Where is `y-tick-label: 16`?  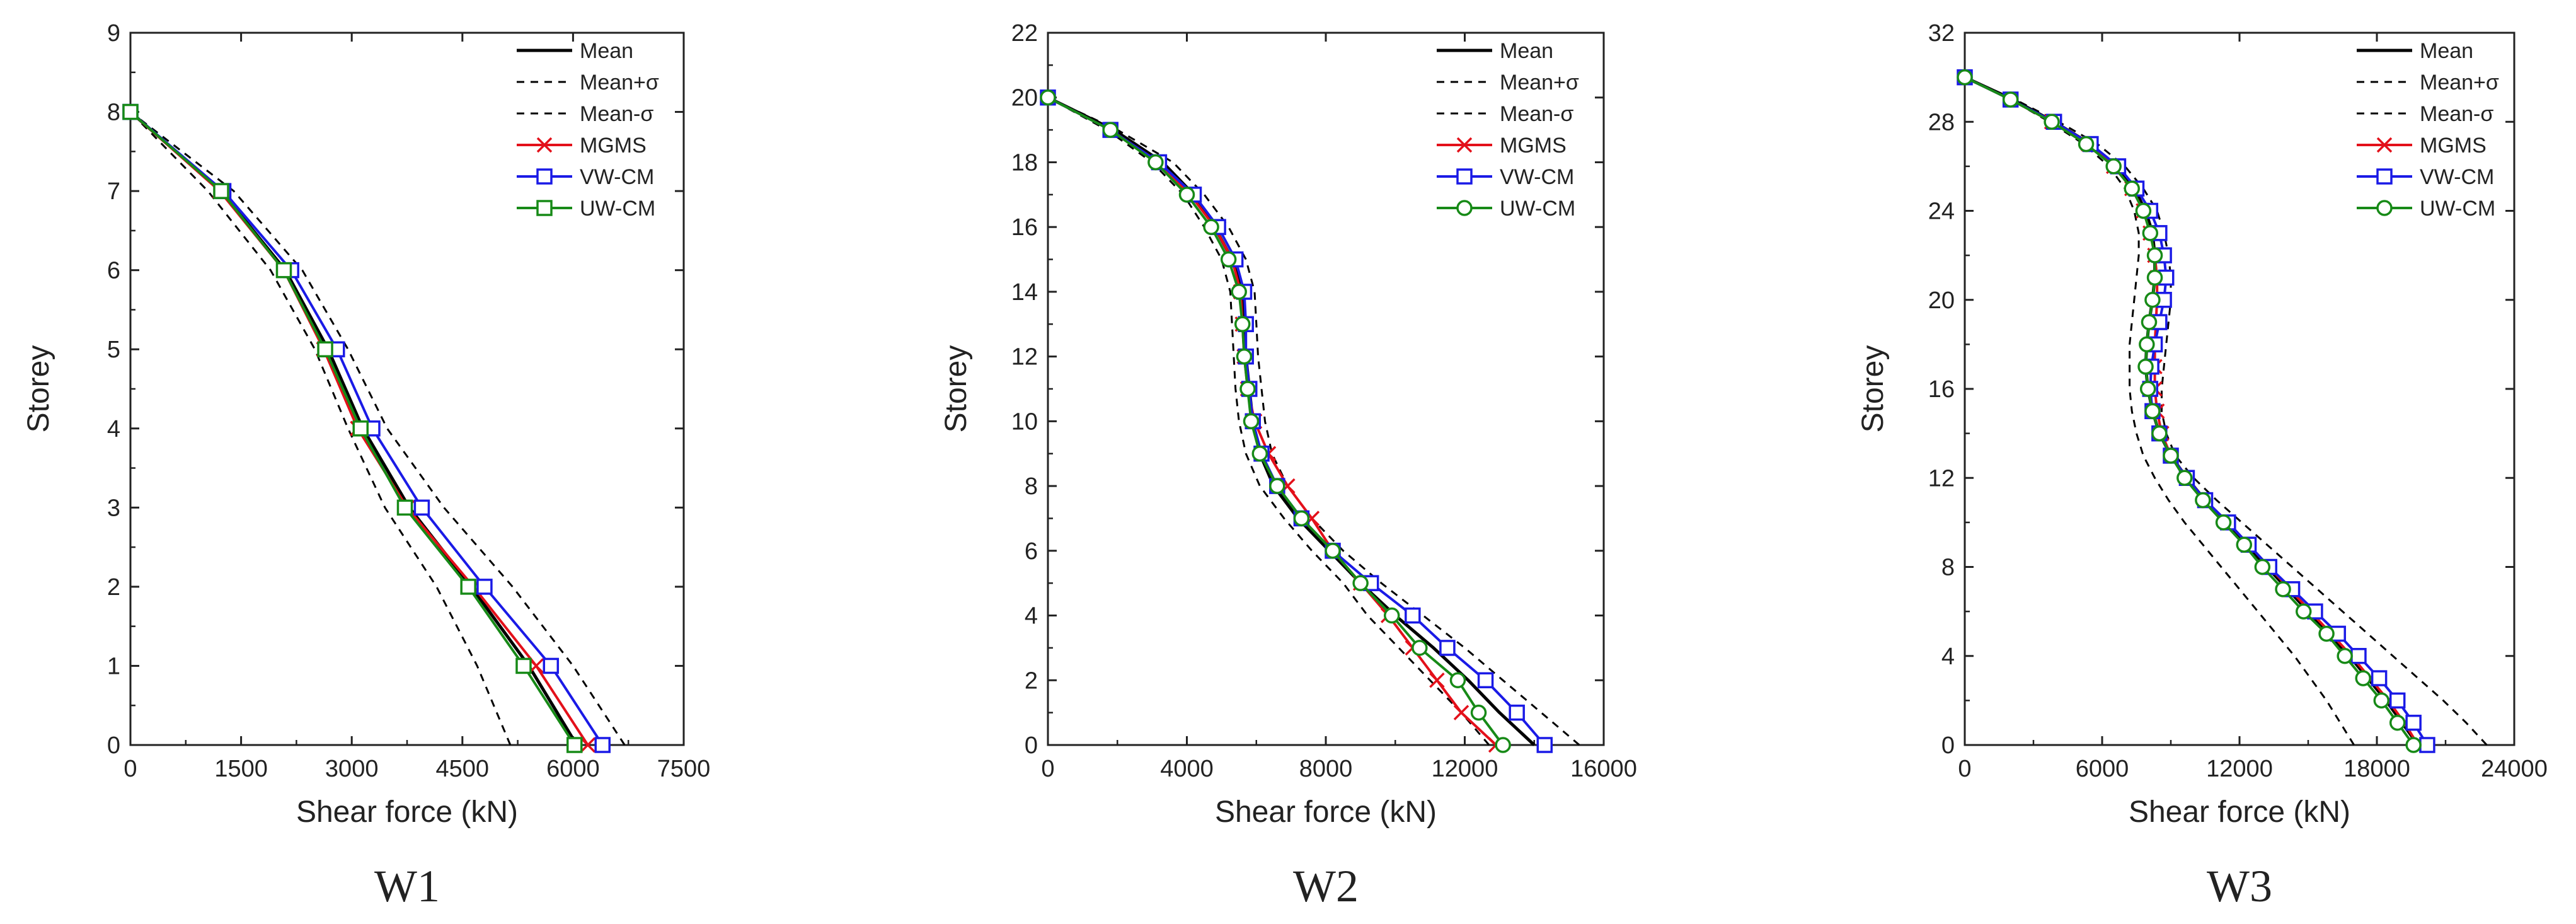 y-tick-label: 16 is located at coordinates (1024, 227).